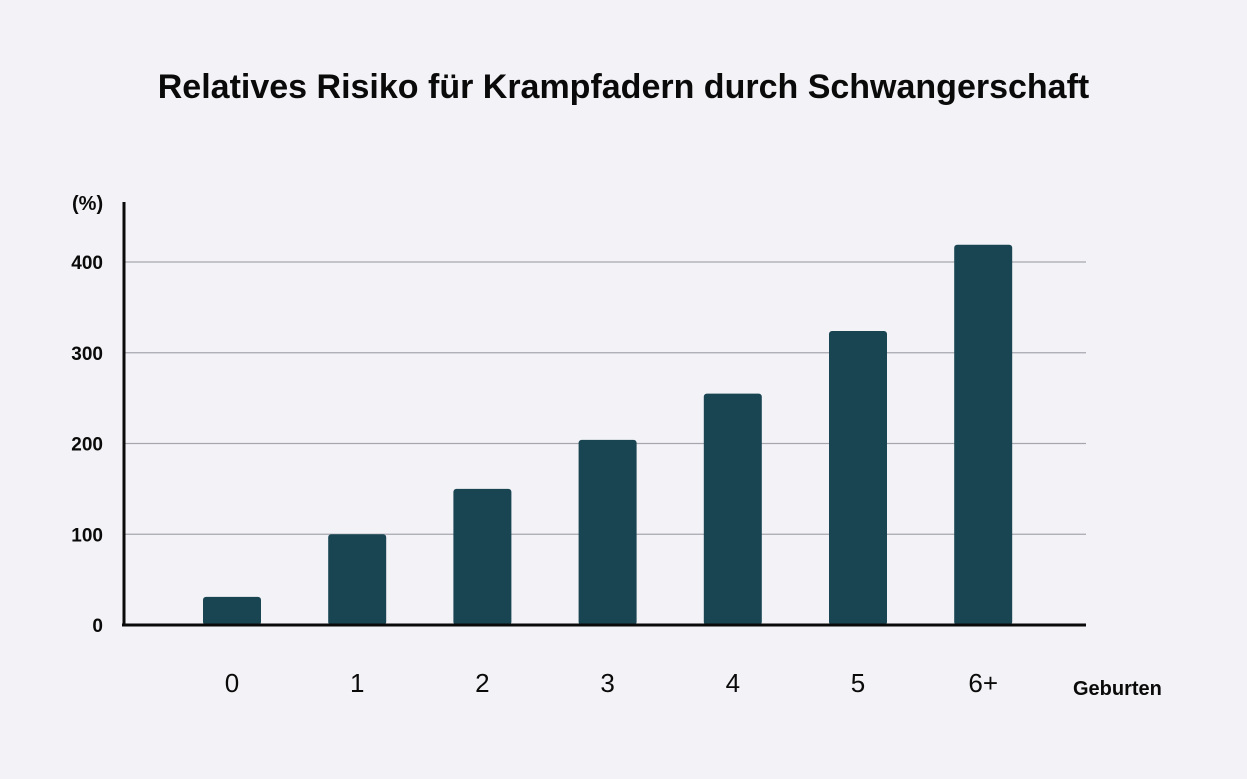  Describe the element at coordinates (733, 683) in the screenshot. I see `x-tick-label: 4` at that location.